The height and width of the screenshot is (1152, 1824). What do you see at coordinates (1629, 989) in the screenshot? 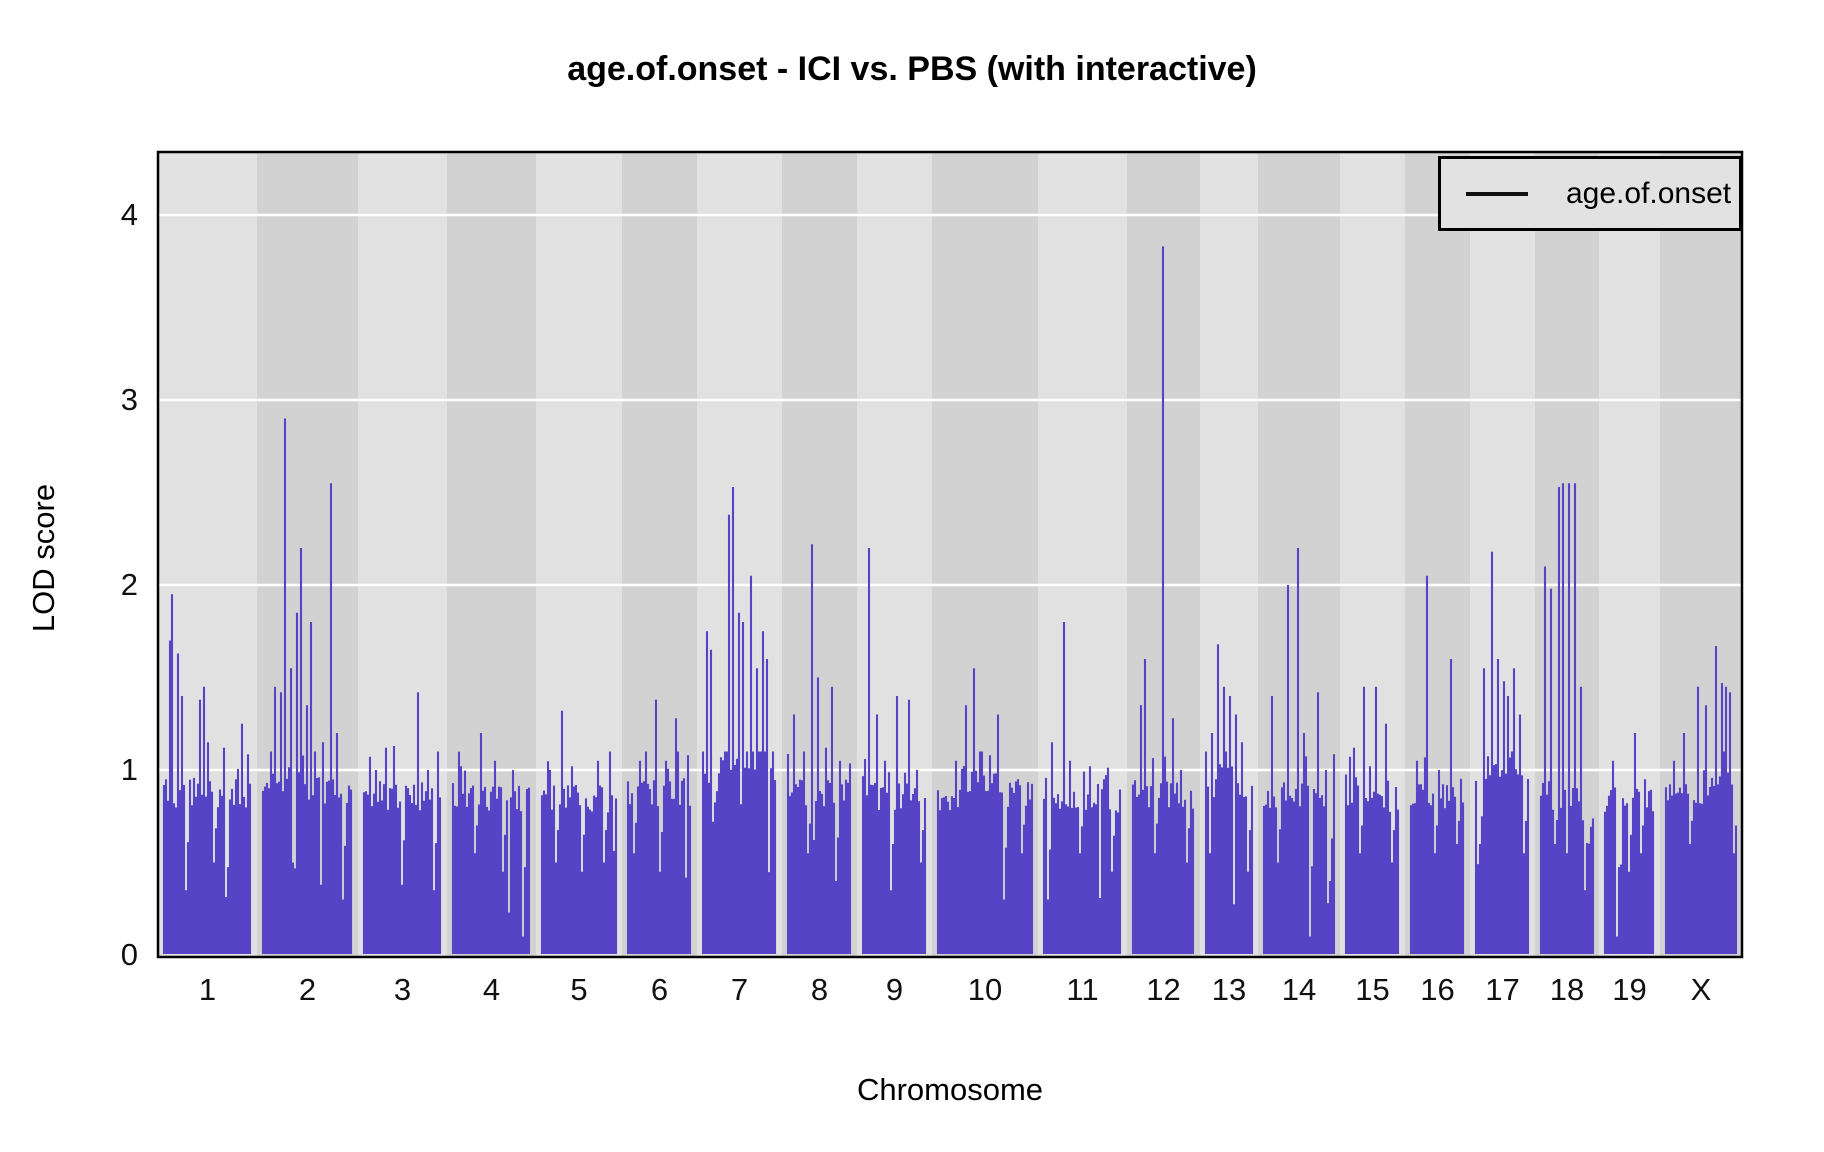
I see `x-tick-label: 19` at bounding box center [1629, 989].